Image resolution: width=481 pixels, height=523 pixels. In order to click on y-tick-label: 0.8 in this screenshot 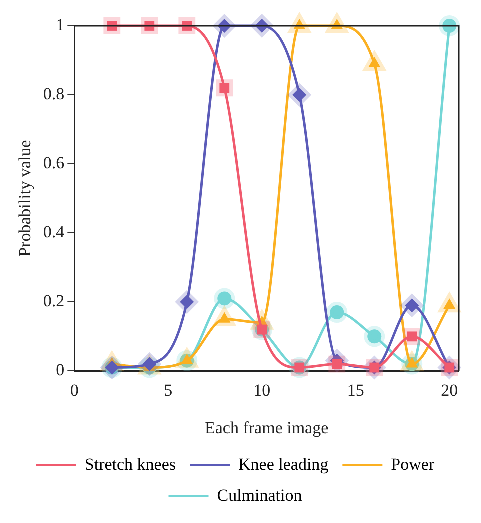, I will do `click(54, 94)`.